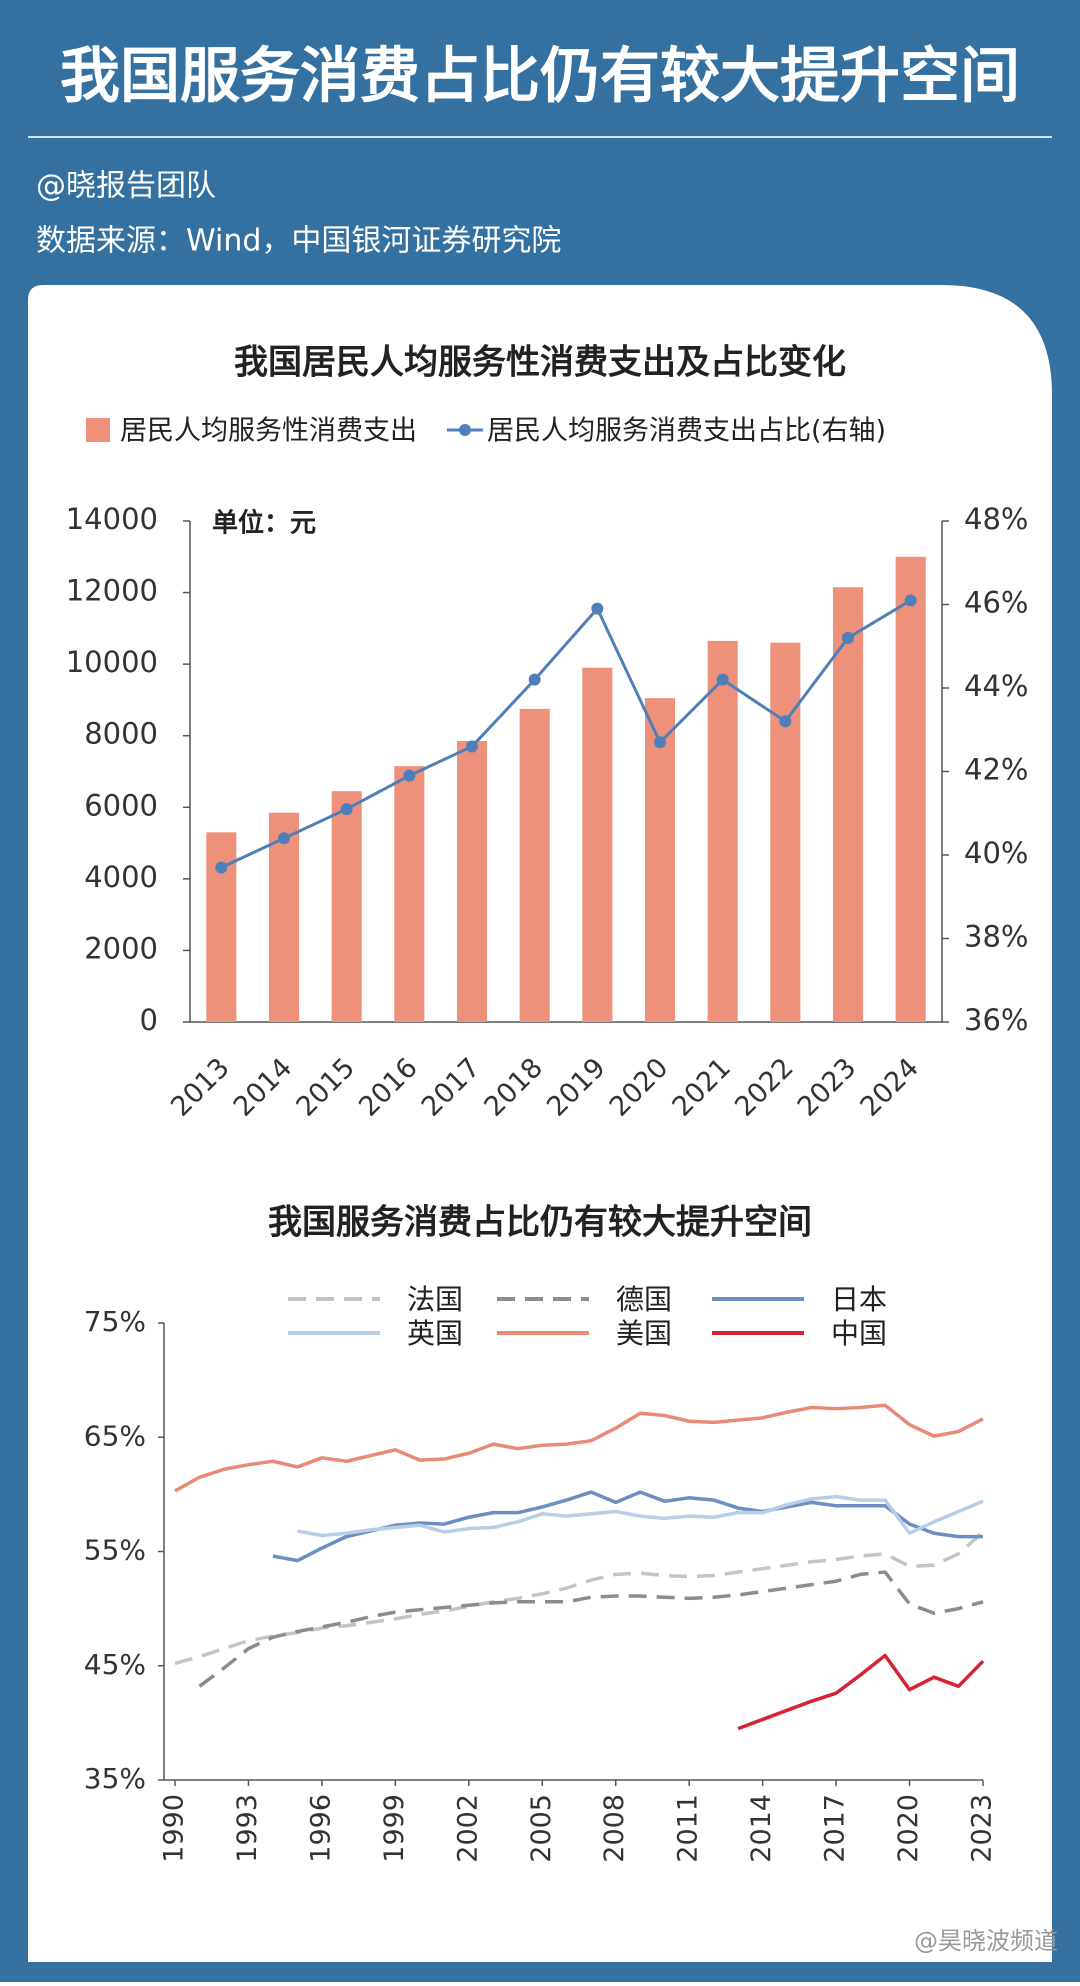  What do you see at coordinates (996, 937) in the screenshot?
I see `y2-tick-label: 38%` at bounding box center [996, 937].